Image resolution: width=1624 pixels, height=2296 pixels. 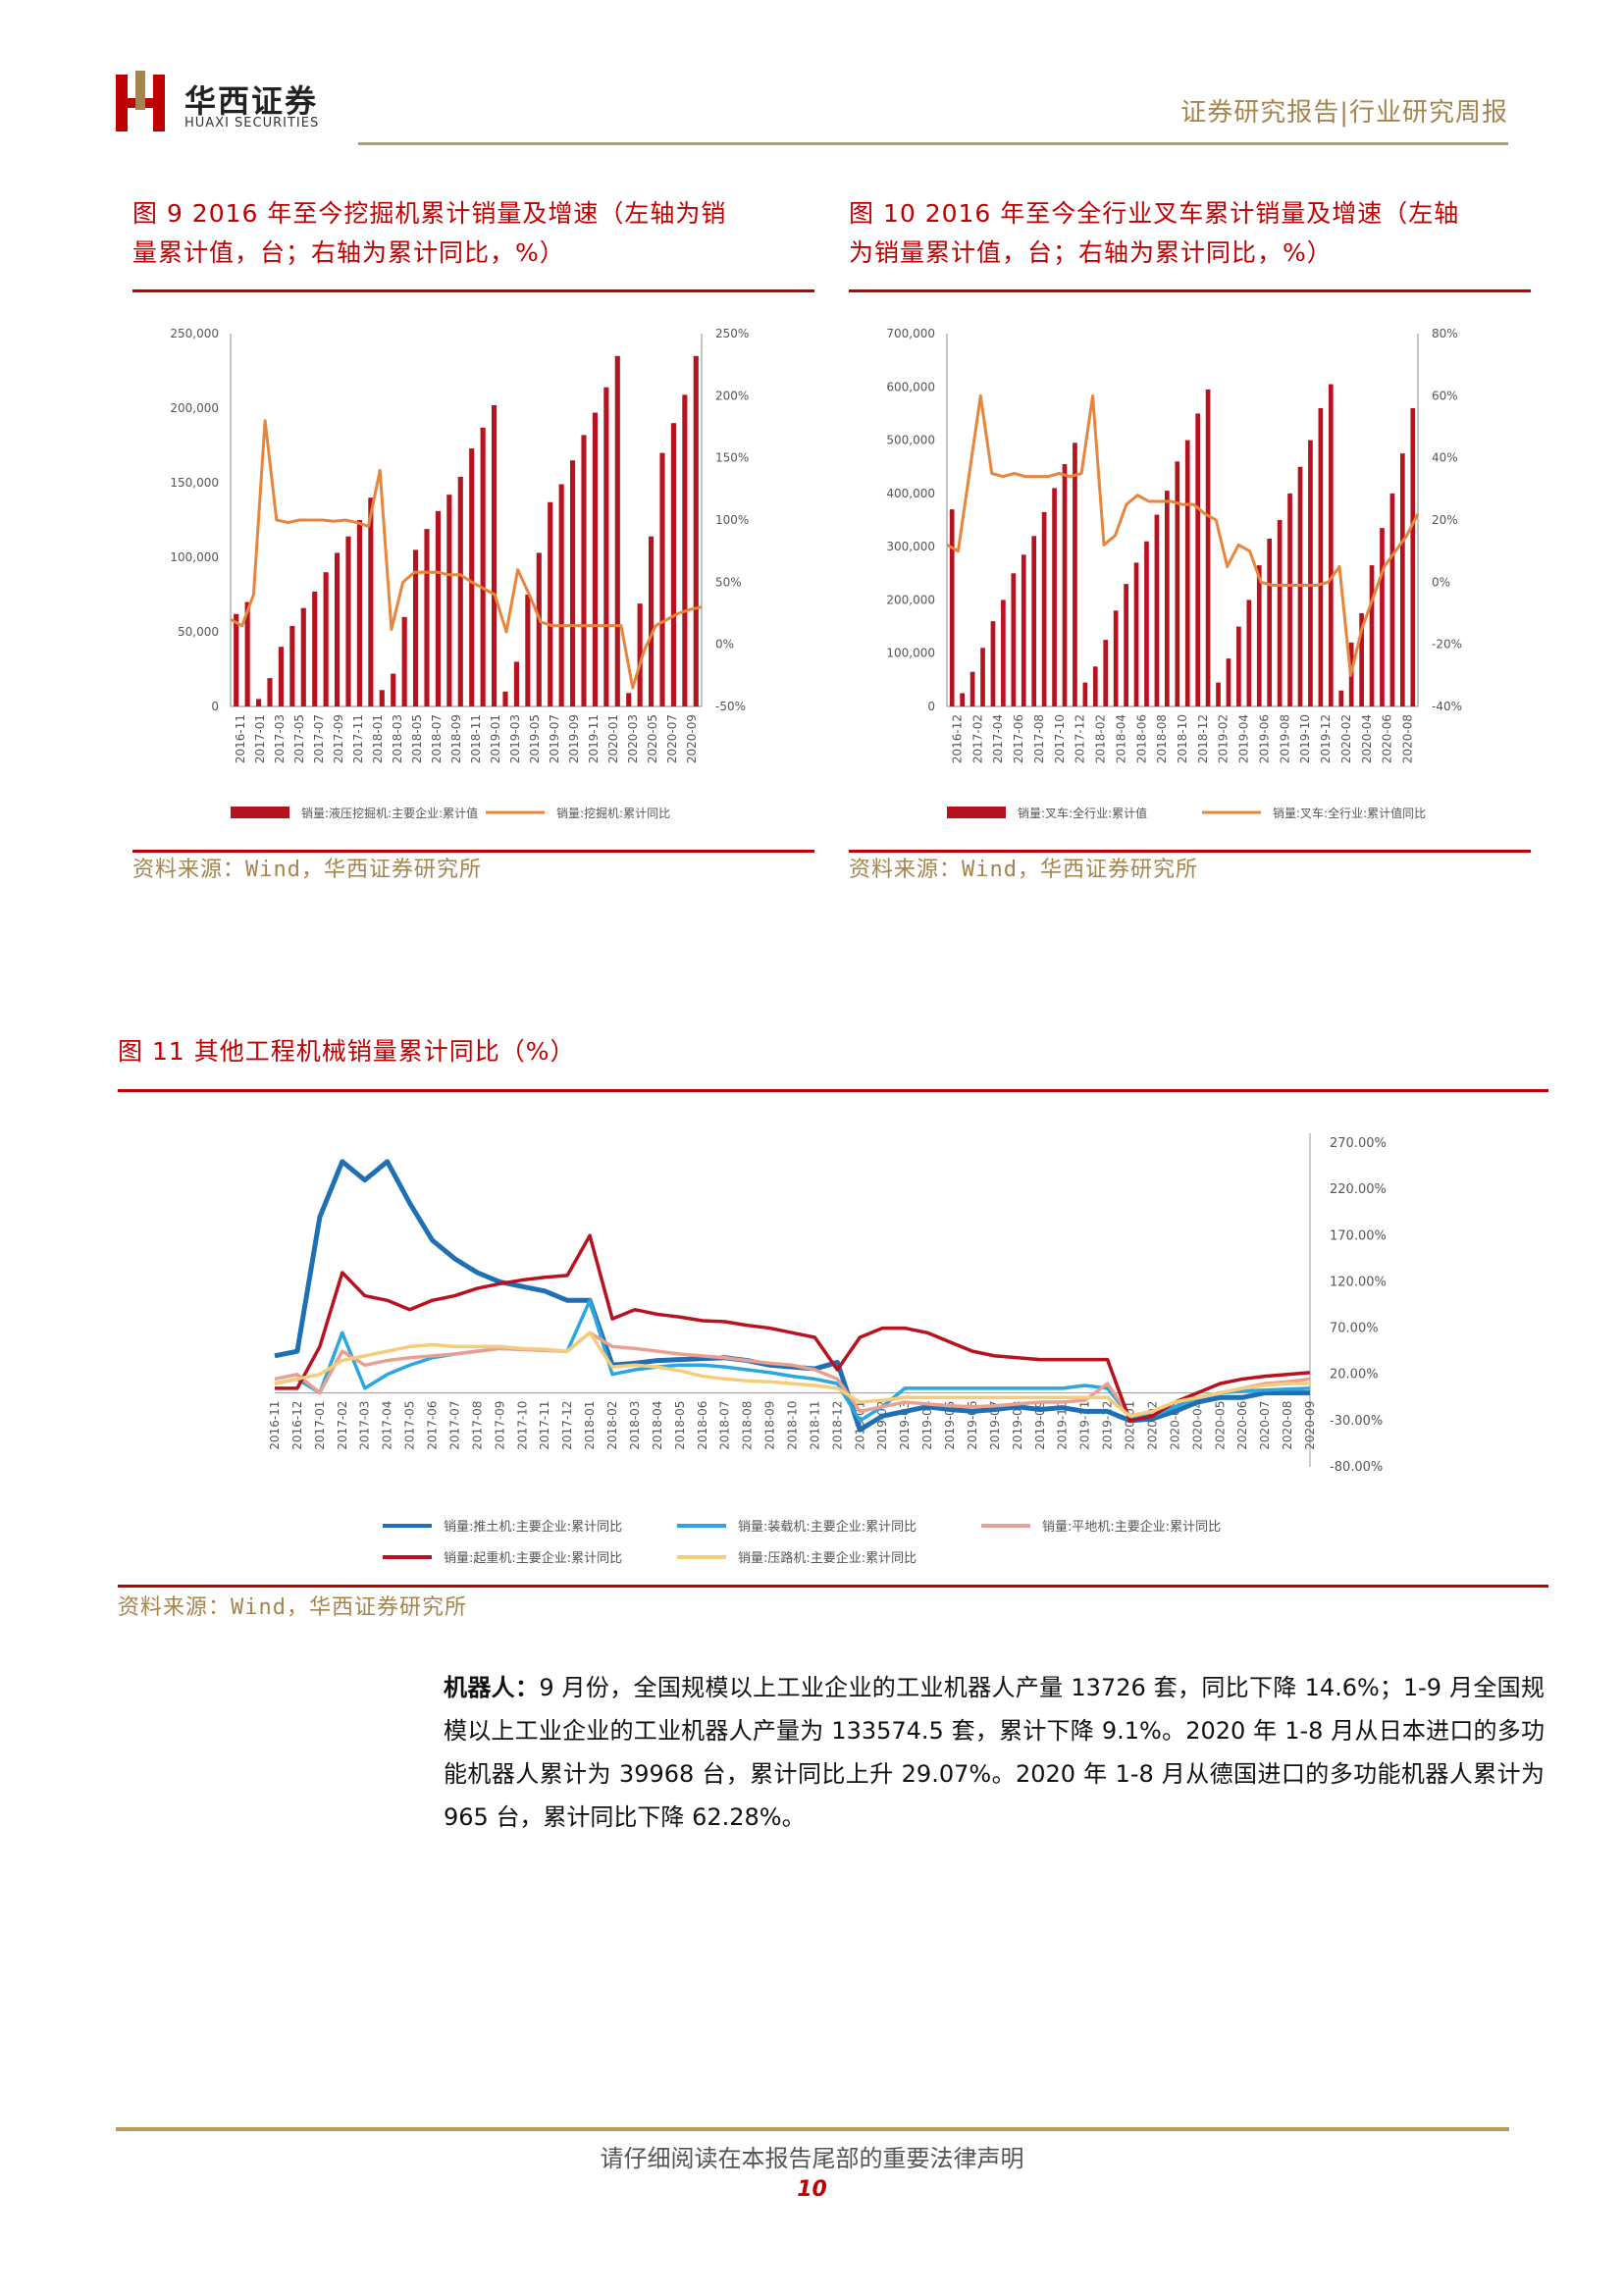 What do you see at coordinates (827, 1527) in the screenshot?
I see `legend-label: 销量:装载机:主要企业:累计同比` at bounding box center [827, 1527].